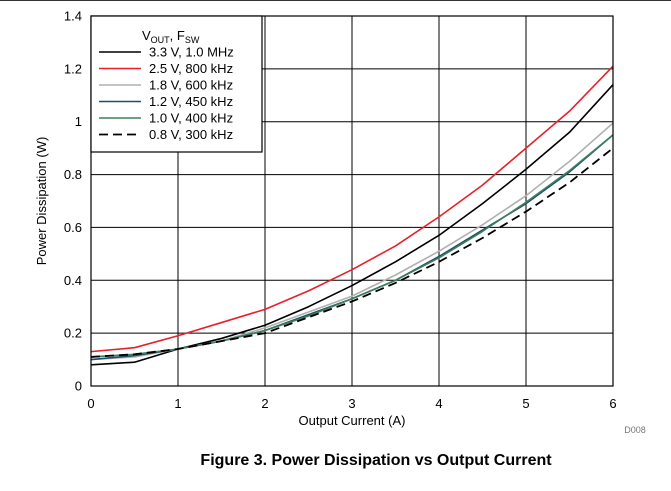 The height and width of the screenshot is (491, 671). I want to click on y-axis-label: Power Dissipation (W), so click(41, 201).